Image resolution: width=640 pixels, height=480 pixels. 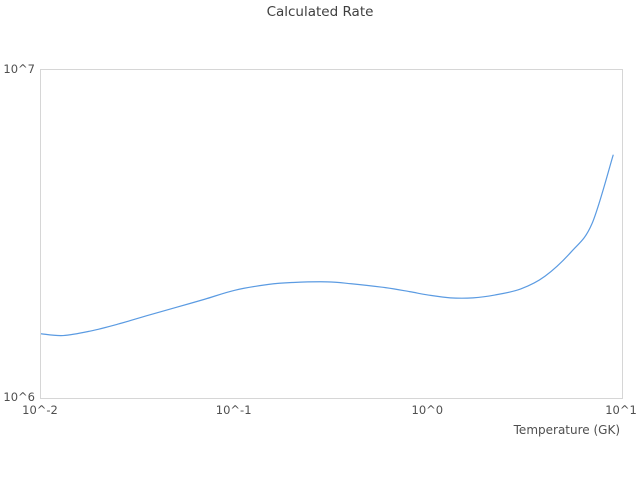 I want to click on x-axis-title: Temperature (GK), so click(x=566, y=430).